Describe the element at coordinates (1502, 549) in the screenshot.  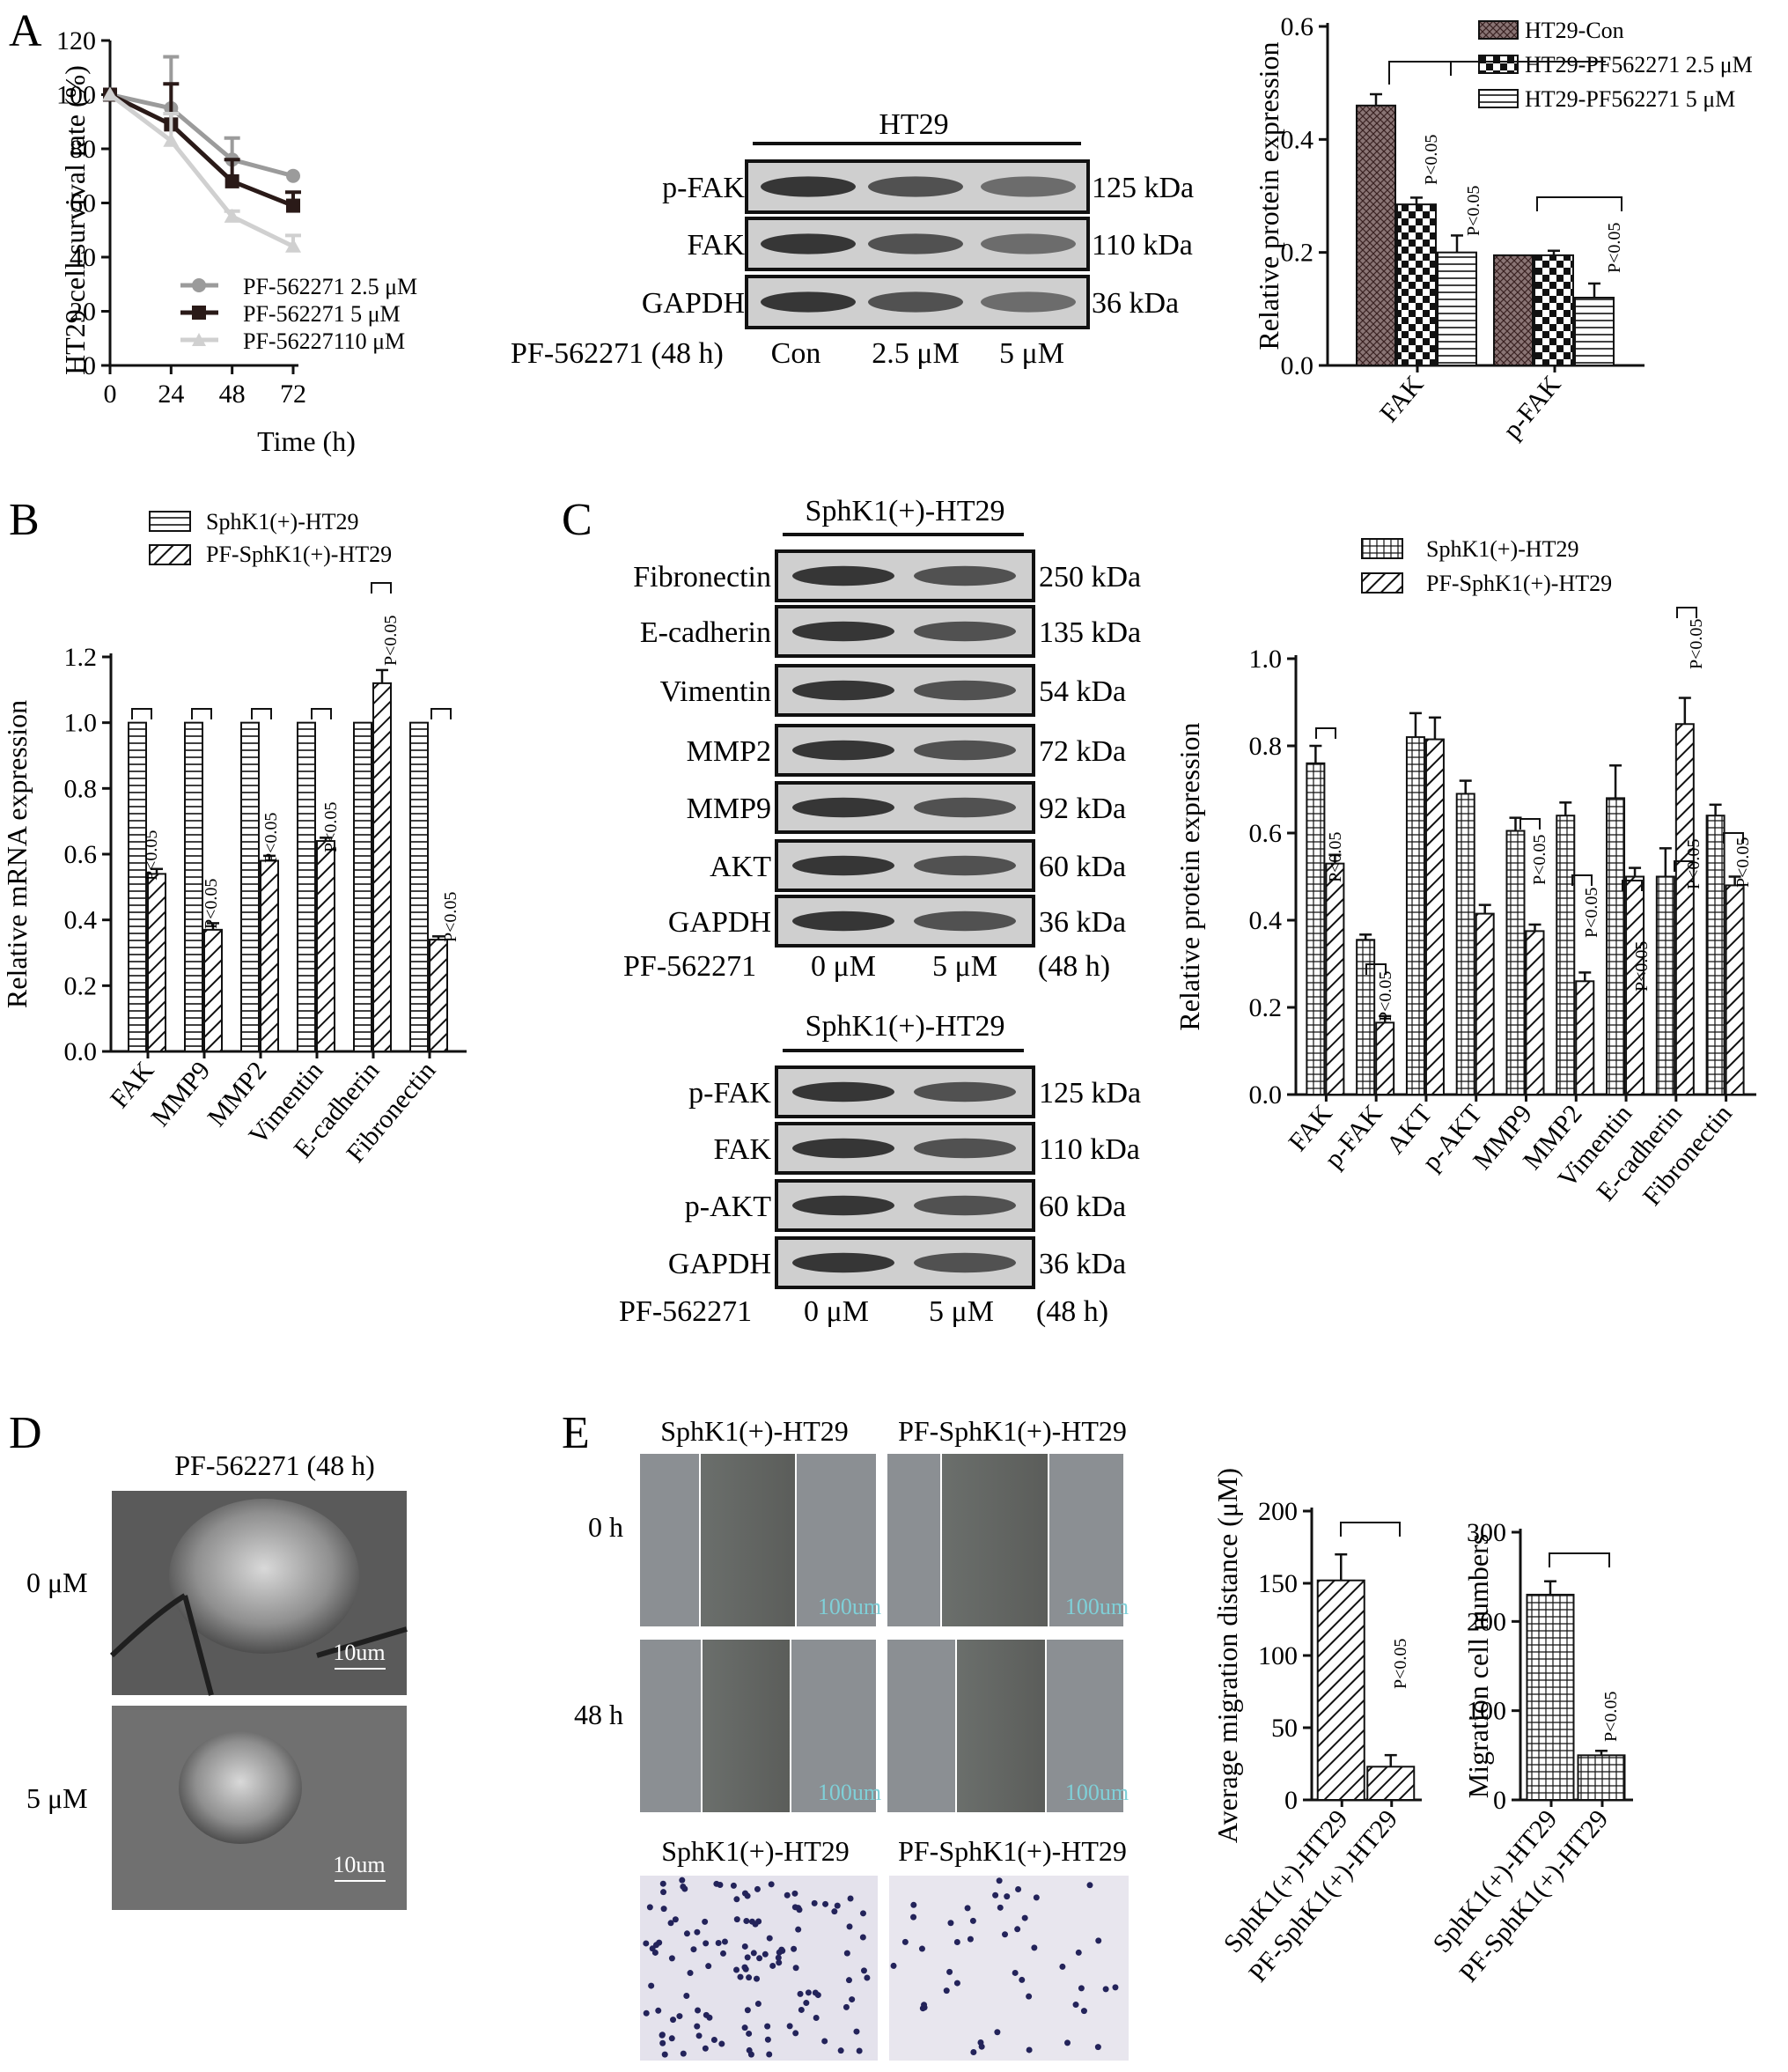
I see `bar-legend-label: SphK1(+)-HT29` at that location.